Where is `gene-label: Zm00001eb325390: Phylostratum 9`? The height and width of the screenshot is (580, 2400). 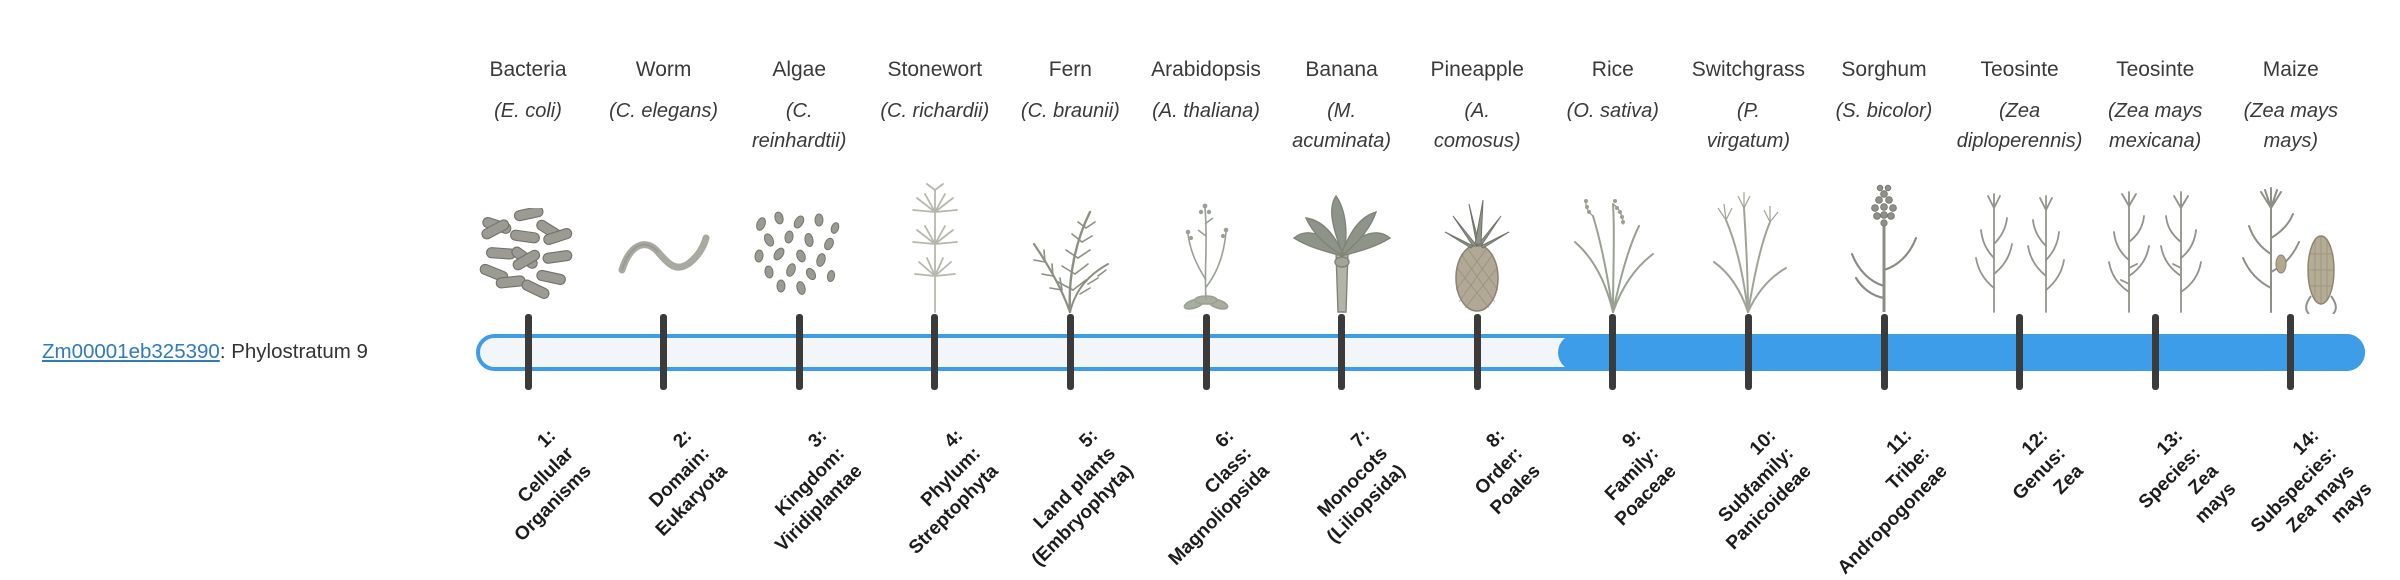 gene-label: Zm00001eb325390: Phylostratum 9 is located at coordinates (205, 352).